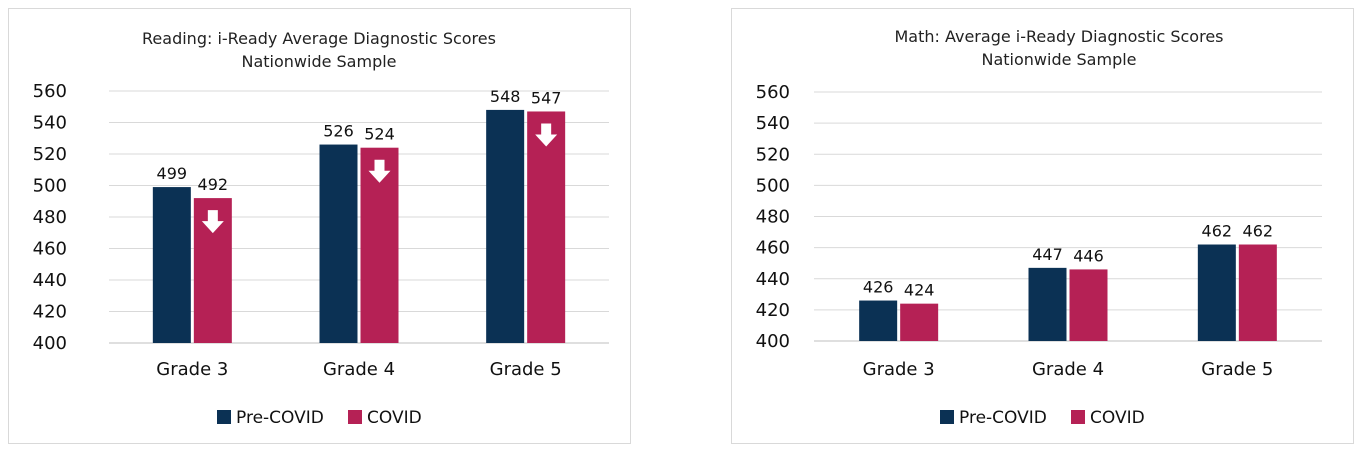 The width and height of the screenshot is (1362, 452). I want to click on data-label-pre-covid-grade-4: 526, so click(338, 131).